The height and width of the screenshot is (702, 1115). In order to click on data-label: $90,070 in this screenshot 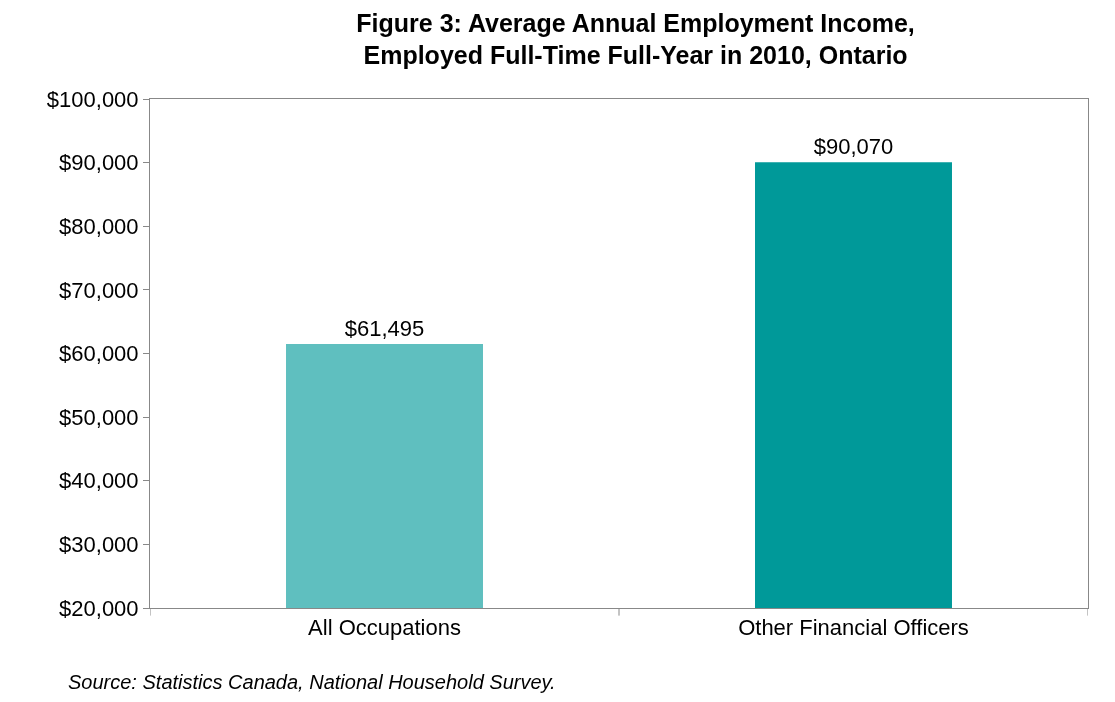, I will do `click(853, 147)`.